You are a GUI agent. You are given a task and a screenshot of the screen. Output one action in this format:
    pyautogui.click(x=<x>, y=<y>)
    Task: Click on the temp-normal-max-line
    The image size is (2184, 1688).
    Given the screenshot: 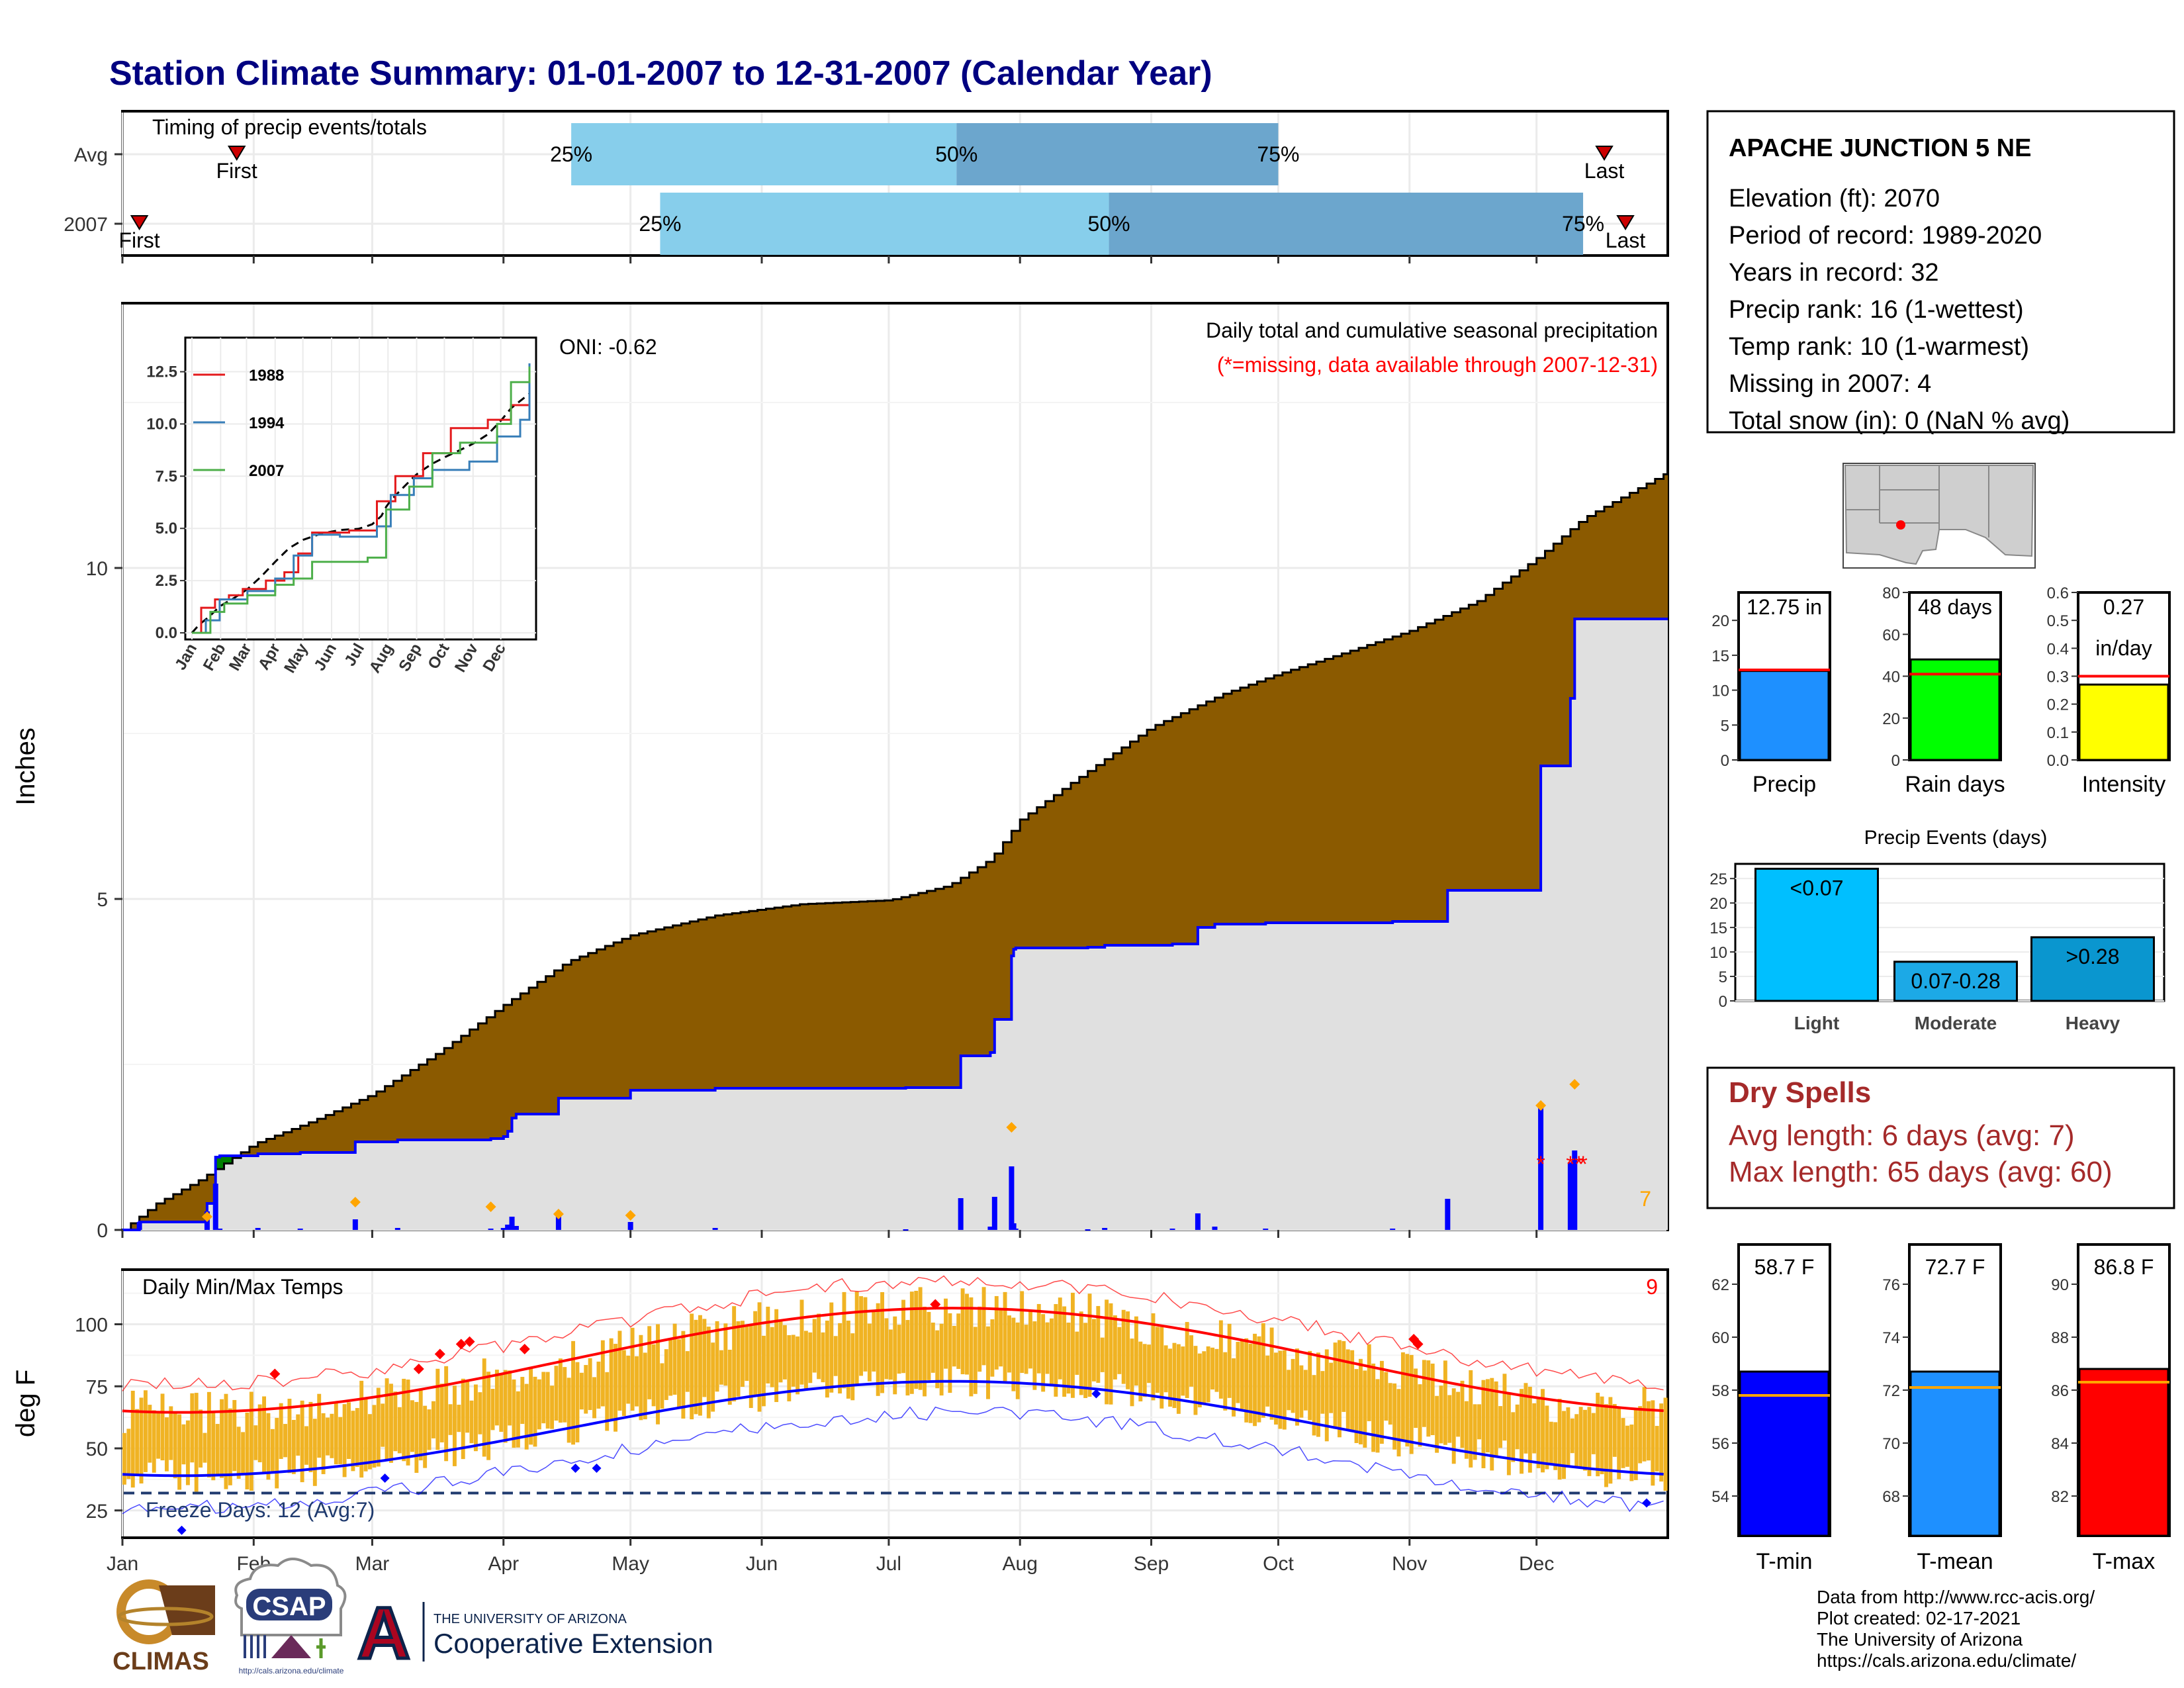 What is the action you would take?
    pyautogui.click(x=893, y=1360)
    